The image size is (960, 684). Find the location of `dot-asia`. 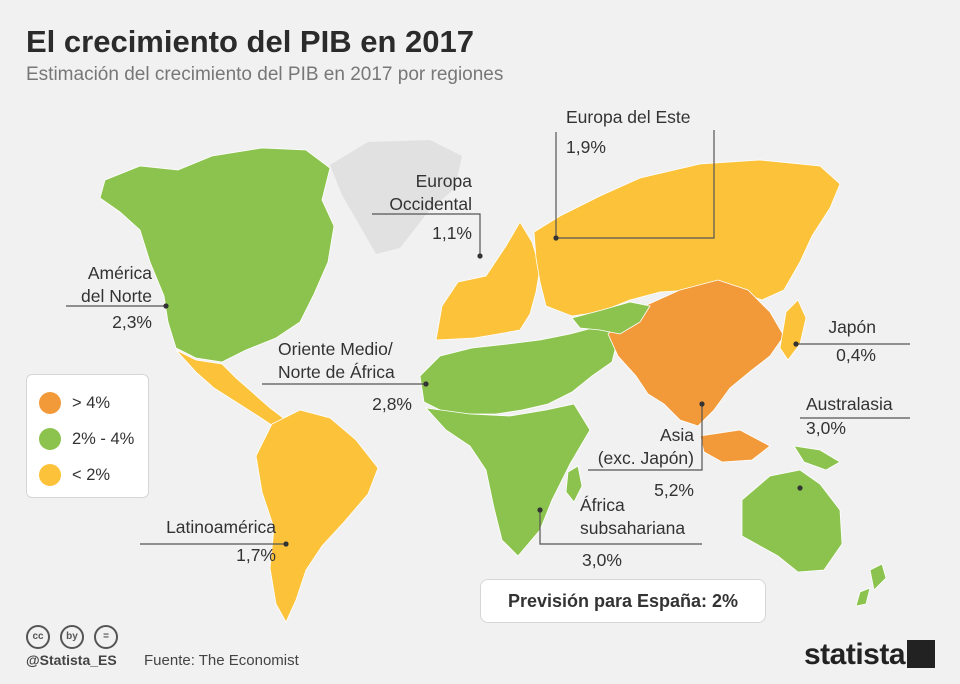

dot-asia is located at coordinates (702, 404).